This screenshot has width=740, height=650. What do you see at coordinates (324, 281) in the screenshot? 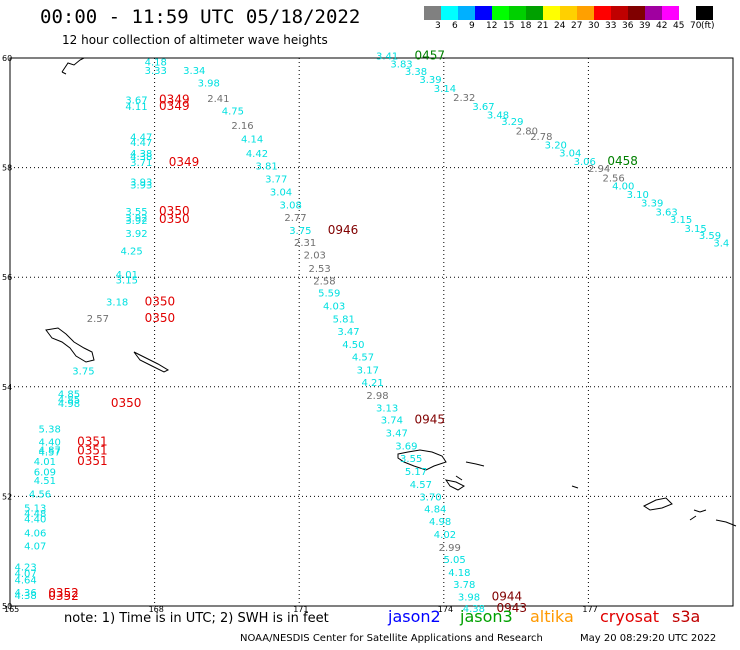
I see `wave-height-value: 2.58` at bounding box center [324, 281].